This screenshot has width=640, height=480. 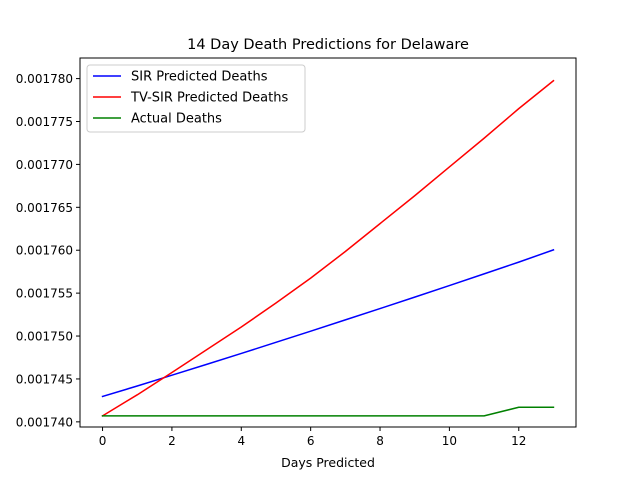 What do you see at coordinates (44, 122) in the screenshot?
I see `y-tick-label: 0.001775` at bounding box center [44, 122].